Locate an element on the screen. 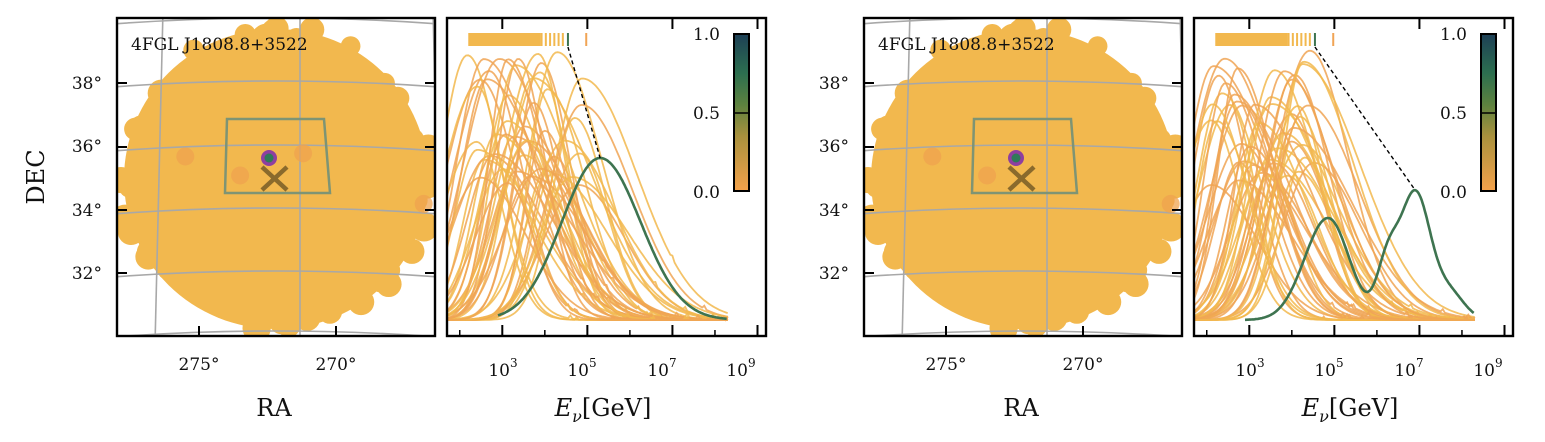  rug-strip is located at coordinates (528, 39).